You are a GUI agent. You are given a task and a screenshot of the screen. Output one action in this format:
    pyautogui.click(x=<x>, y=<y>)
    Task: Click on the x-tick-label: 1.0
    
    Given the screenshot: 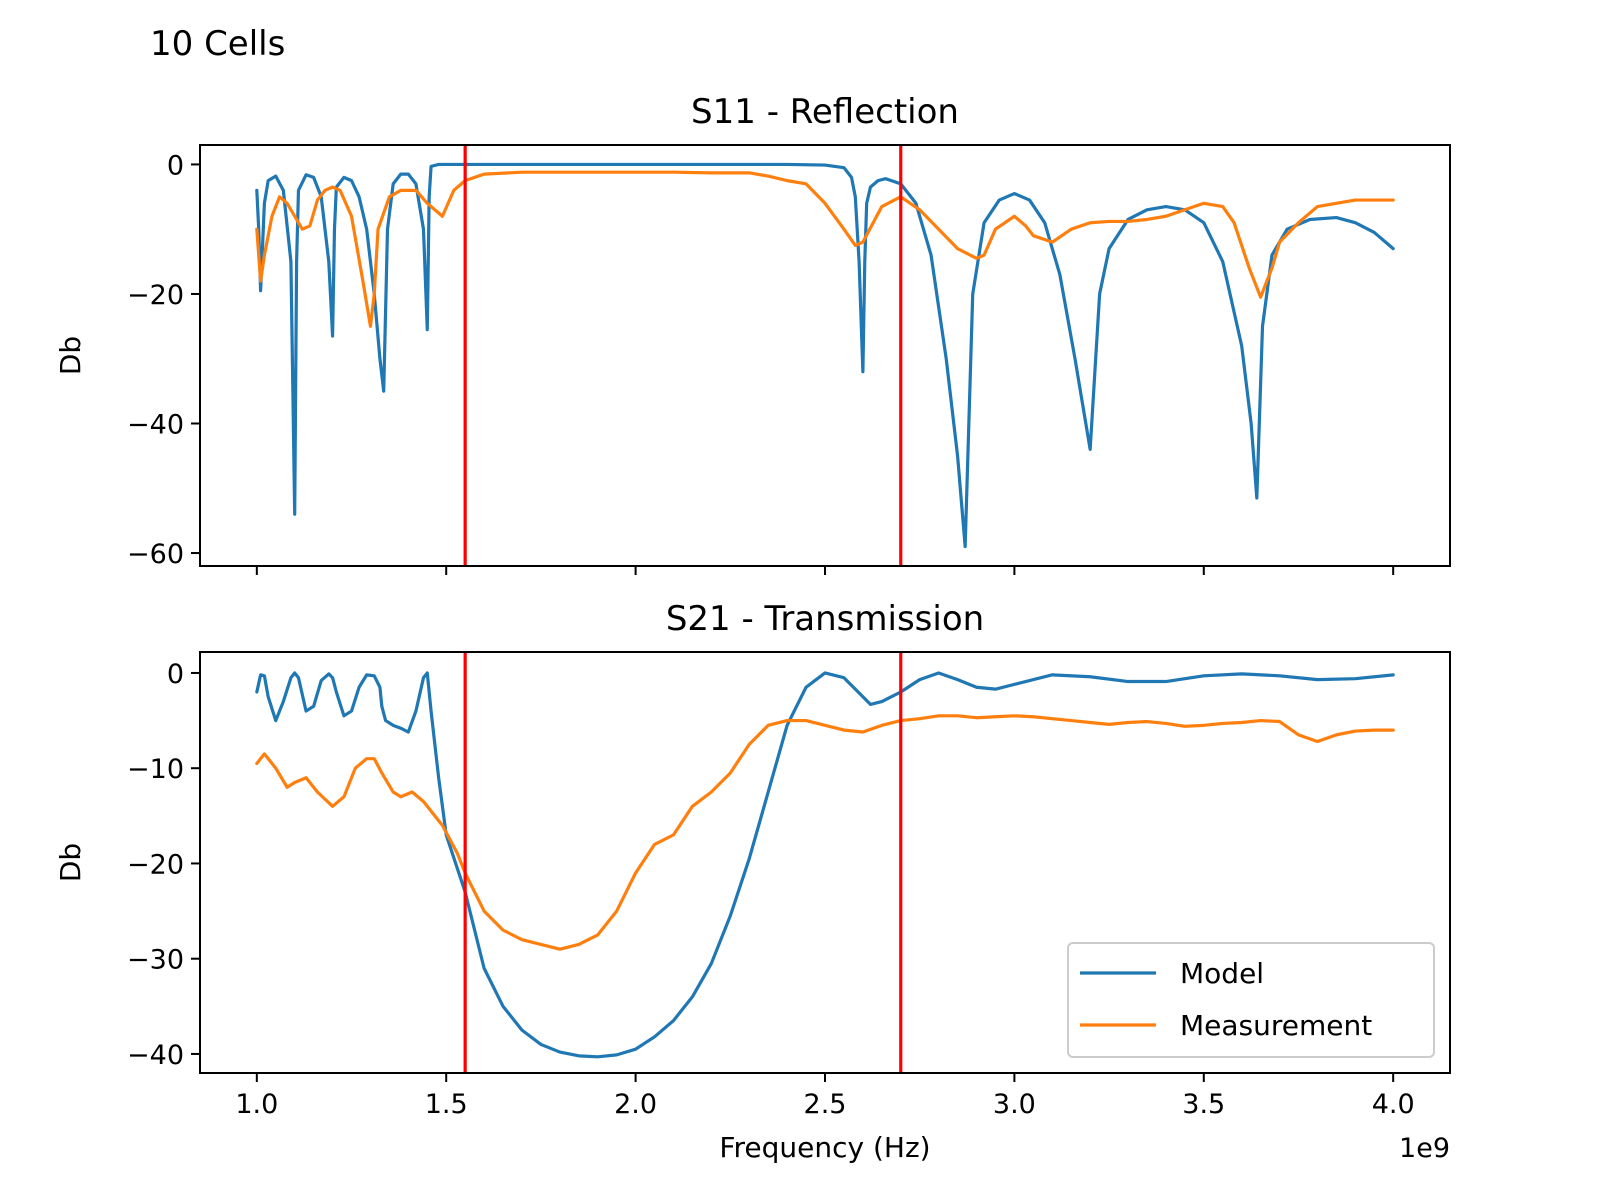 What is the action you would take?
    pyautogui.click(x=256, y=1104)
    